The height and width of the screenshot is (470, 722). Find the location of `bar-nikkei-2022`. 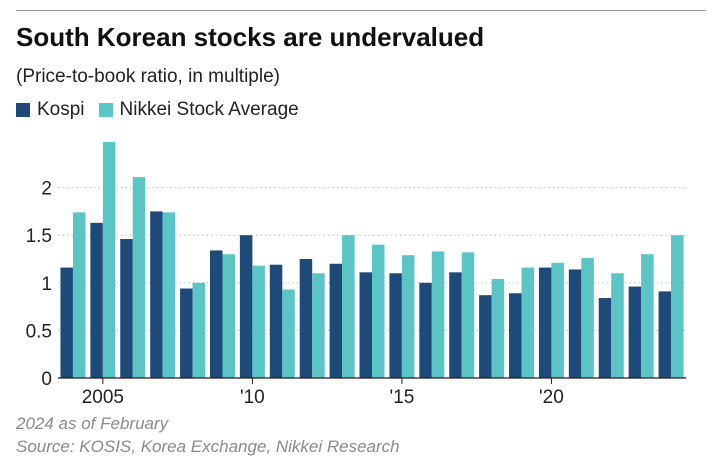

bar-nikkei-2022 is located at coordinates (617, 325).